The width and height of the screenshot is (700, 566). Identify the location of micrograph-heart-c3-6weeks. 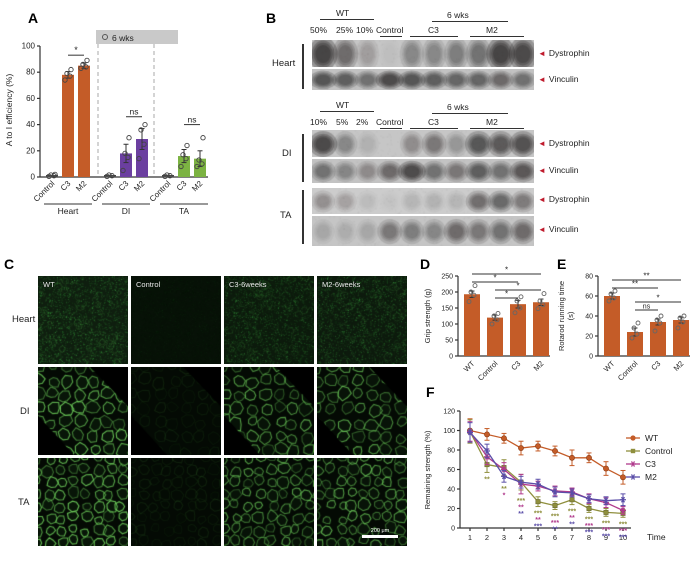
(269, 320).